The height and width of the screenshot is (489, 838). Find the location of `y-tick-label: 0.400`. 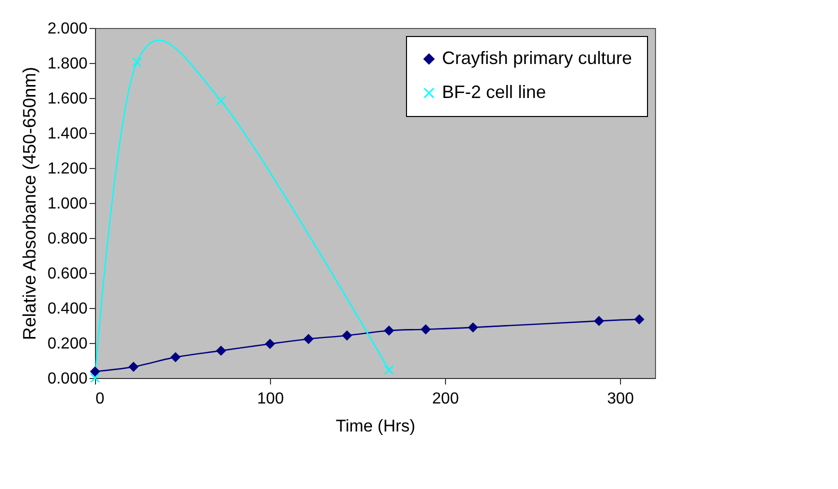

y-tick-label: 0.400 is located at coordinates (67, 309).